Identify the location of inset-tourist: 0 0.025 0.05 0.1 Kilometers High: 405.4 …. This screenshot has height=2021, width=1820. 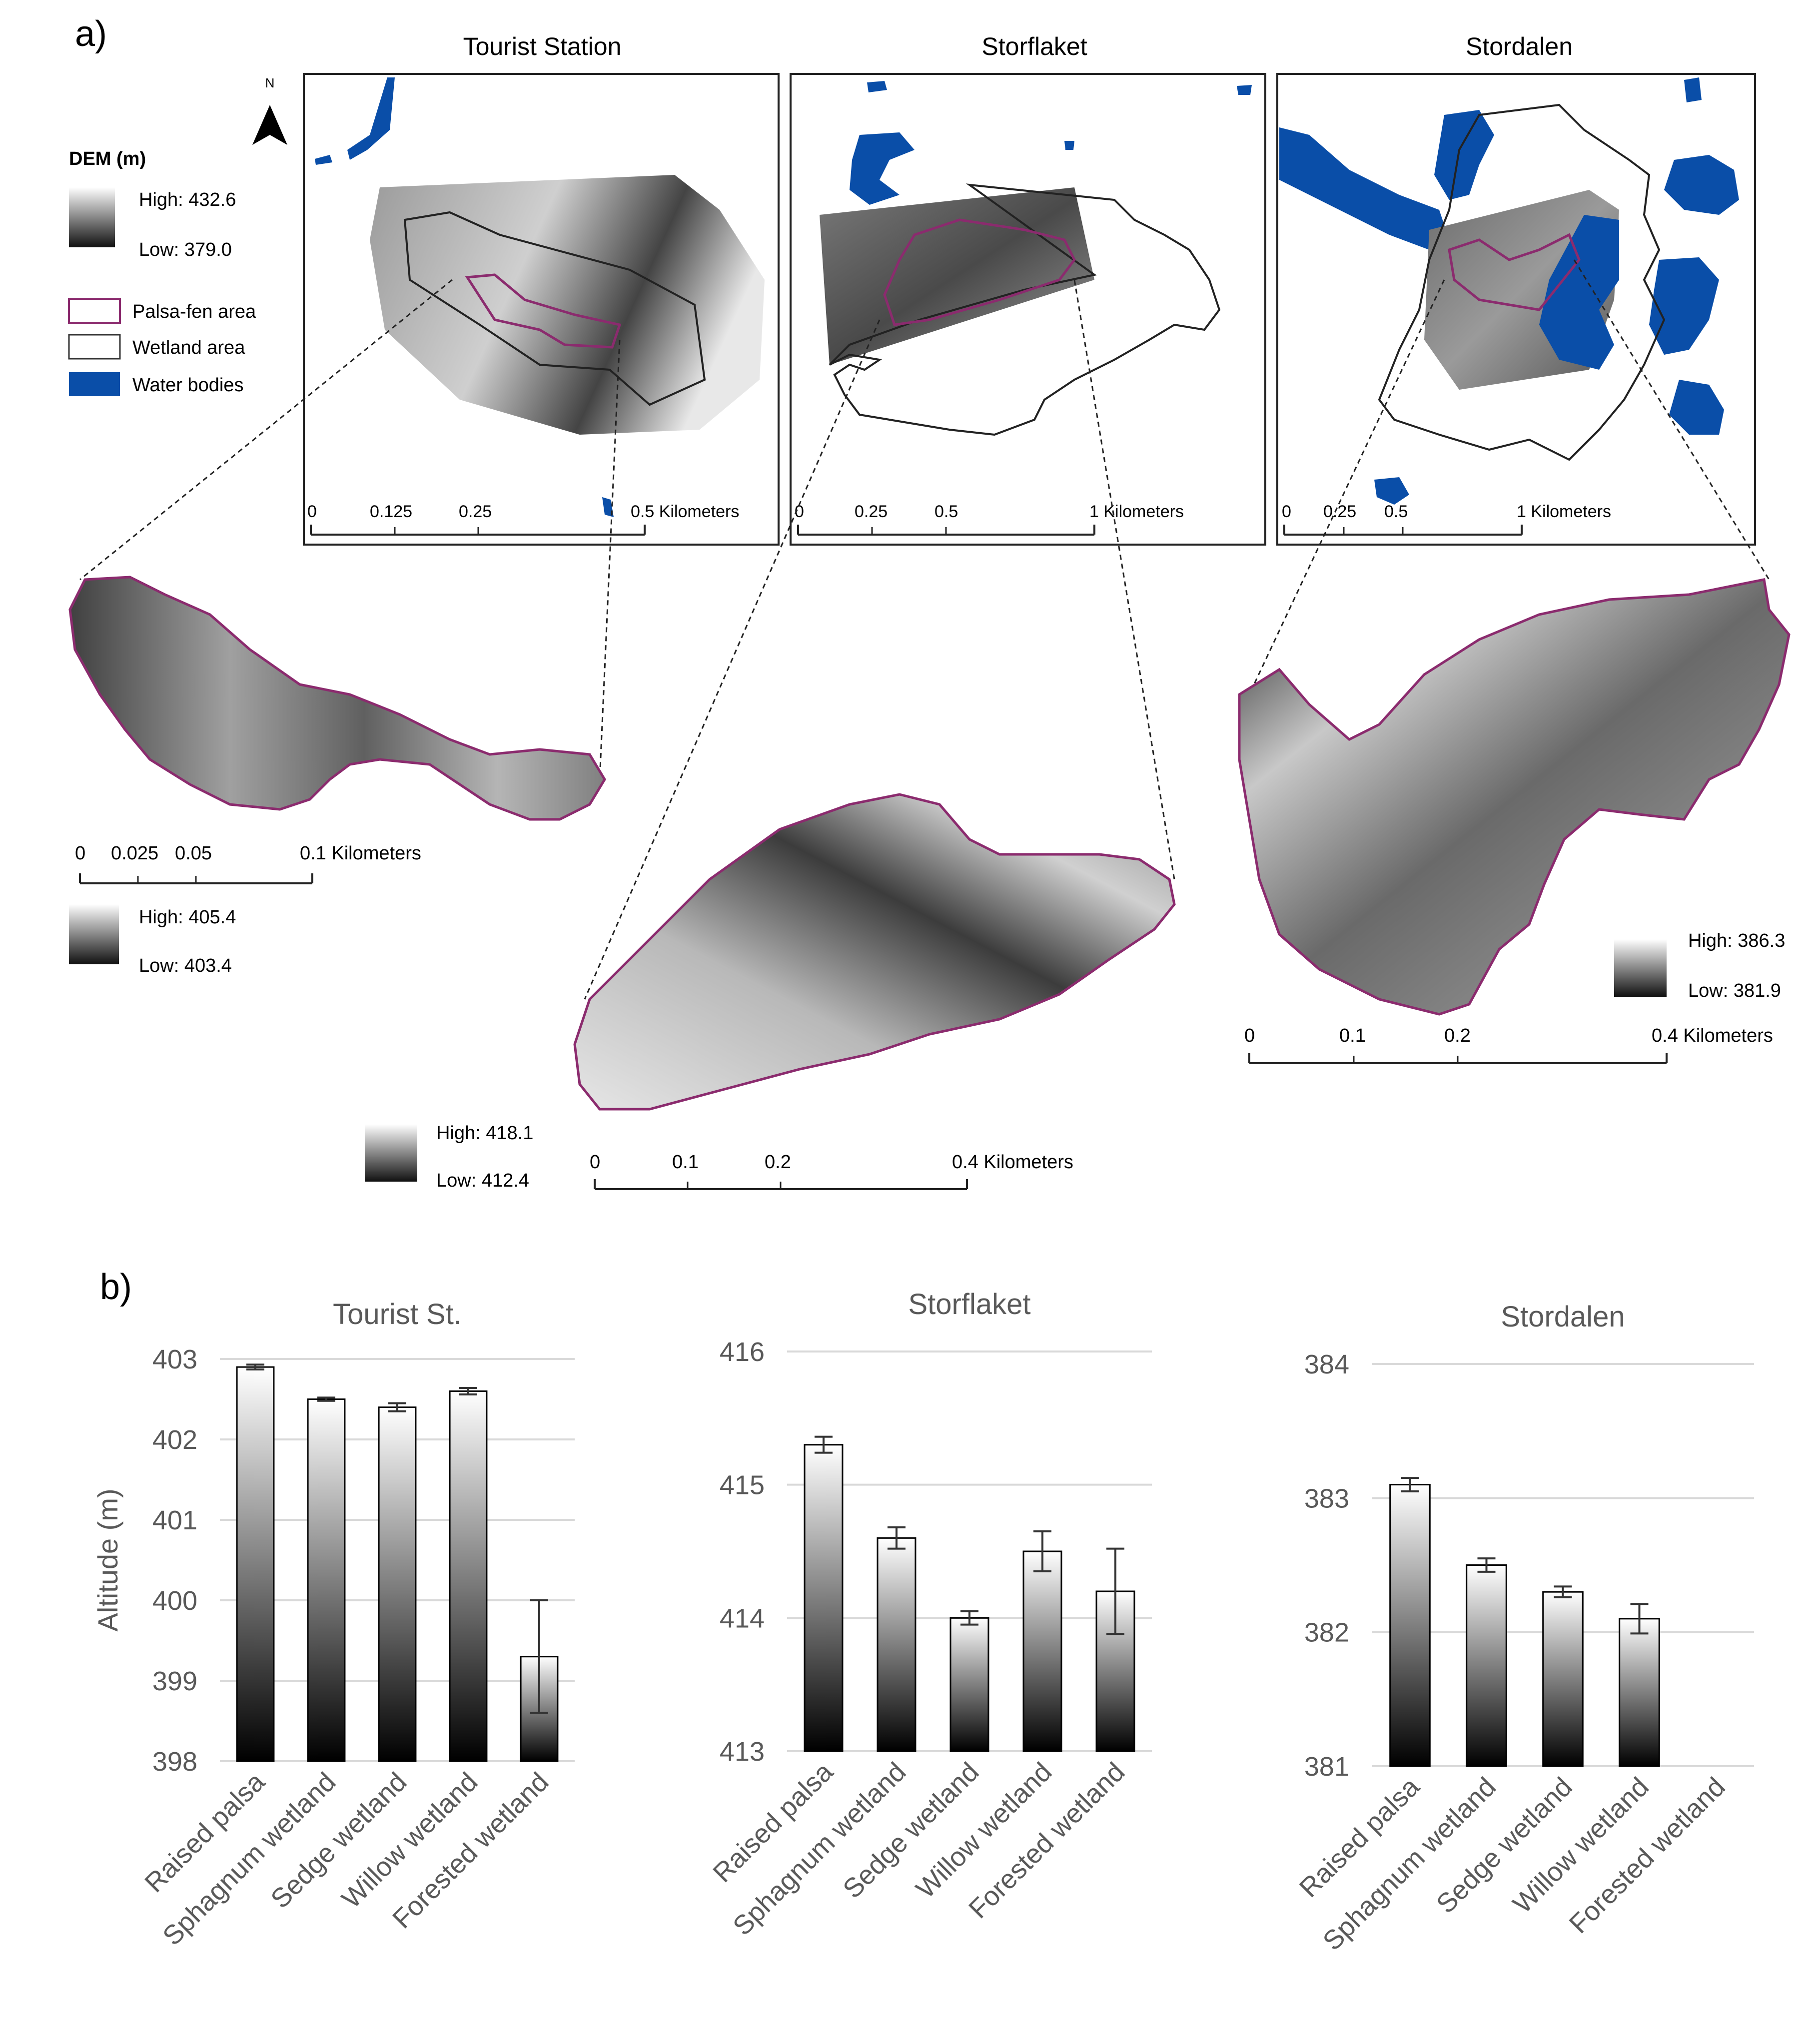
(337, 776).